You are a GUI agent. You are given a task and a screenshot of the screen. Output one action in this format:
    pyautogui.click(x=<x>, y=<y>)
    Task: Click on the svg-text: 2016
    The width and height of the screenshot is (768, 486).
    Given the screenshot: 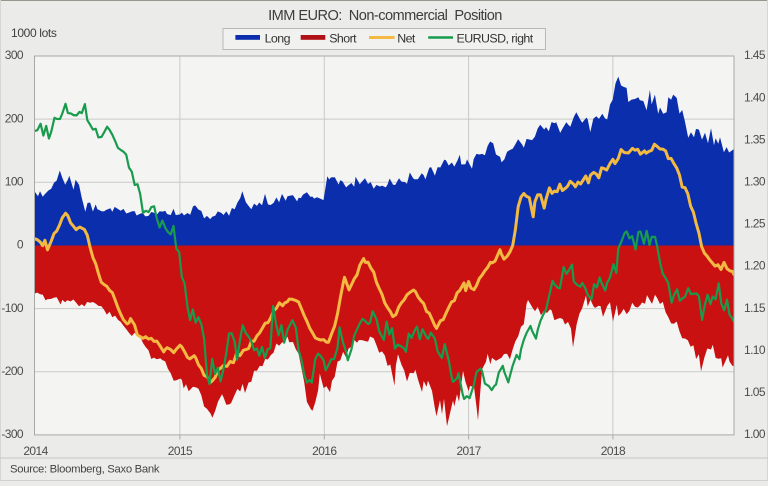 What is the action you would take?
    pyautogui.click(x=324, y=451)
    